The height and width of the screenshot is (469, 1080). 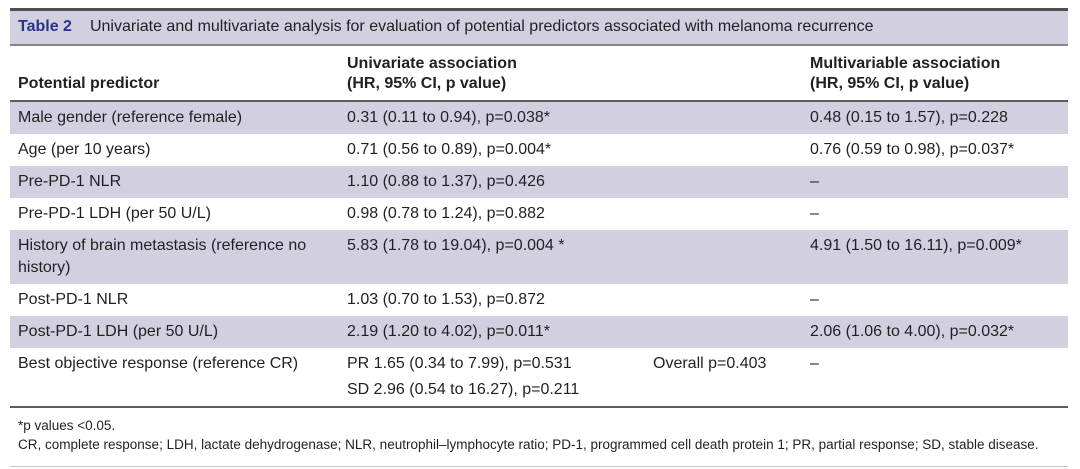 I want to click on cell-univariate: 0.71 (0.56 to 0.89), p=0.004*, so click(x=500, y=150).